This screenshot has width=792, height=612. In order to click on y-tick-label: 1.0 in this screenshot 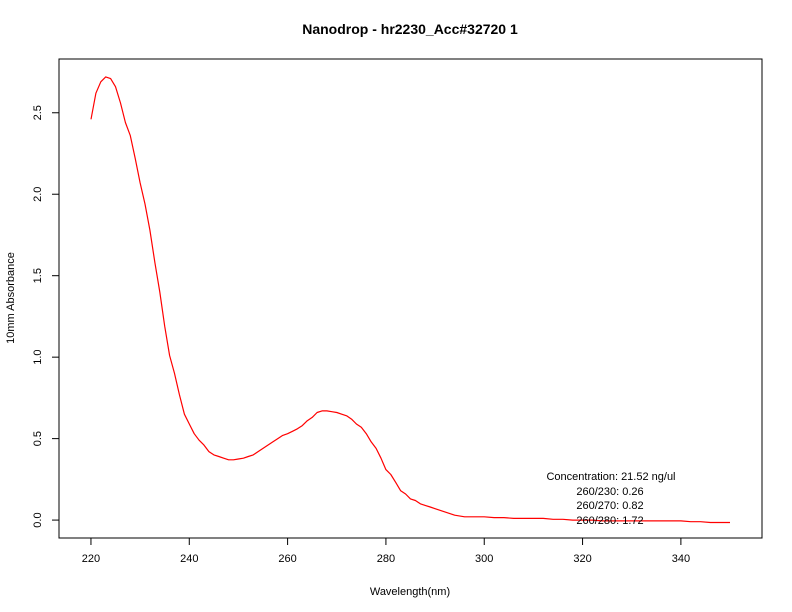, I will do `click(38, 357)`.